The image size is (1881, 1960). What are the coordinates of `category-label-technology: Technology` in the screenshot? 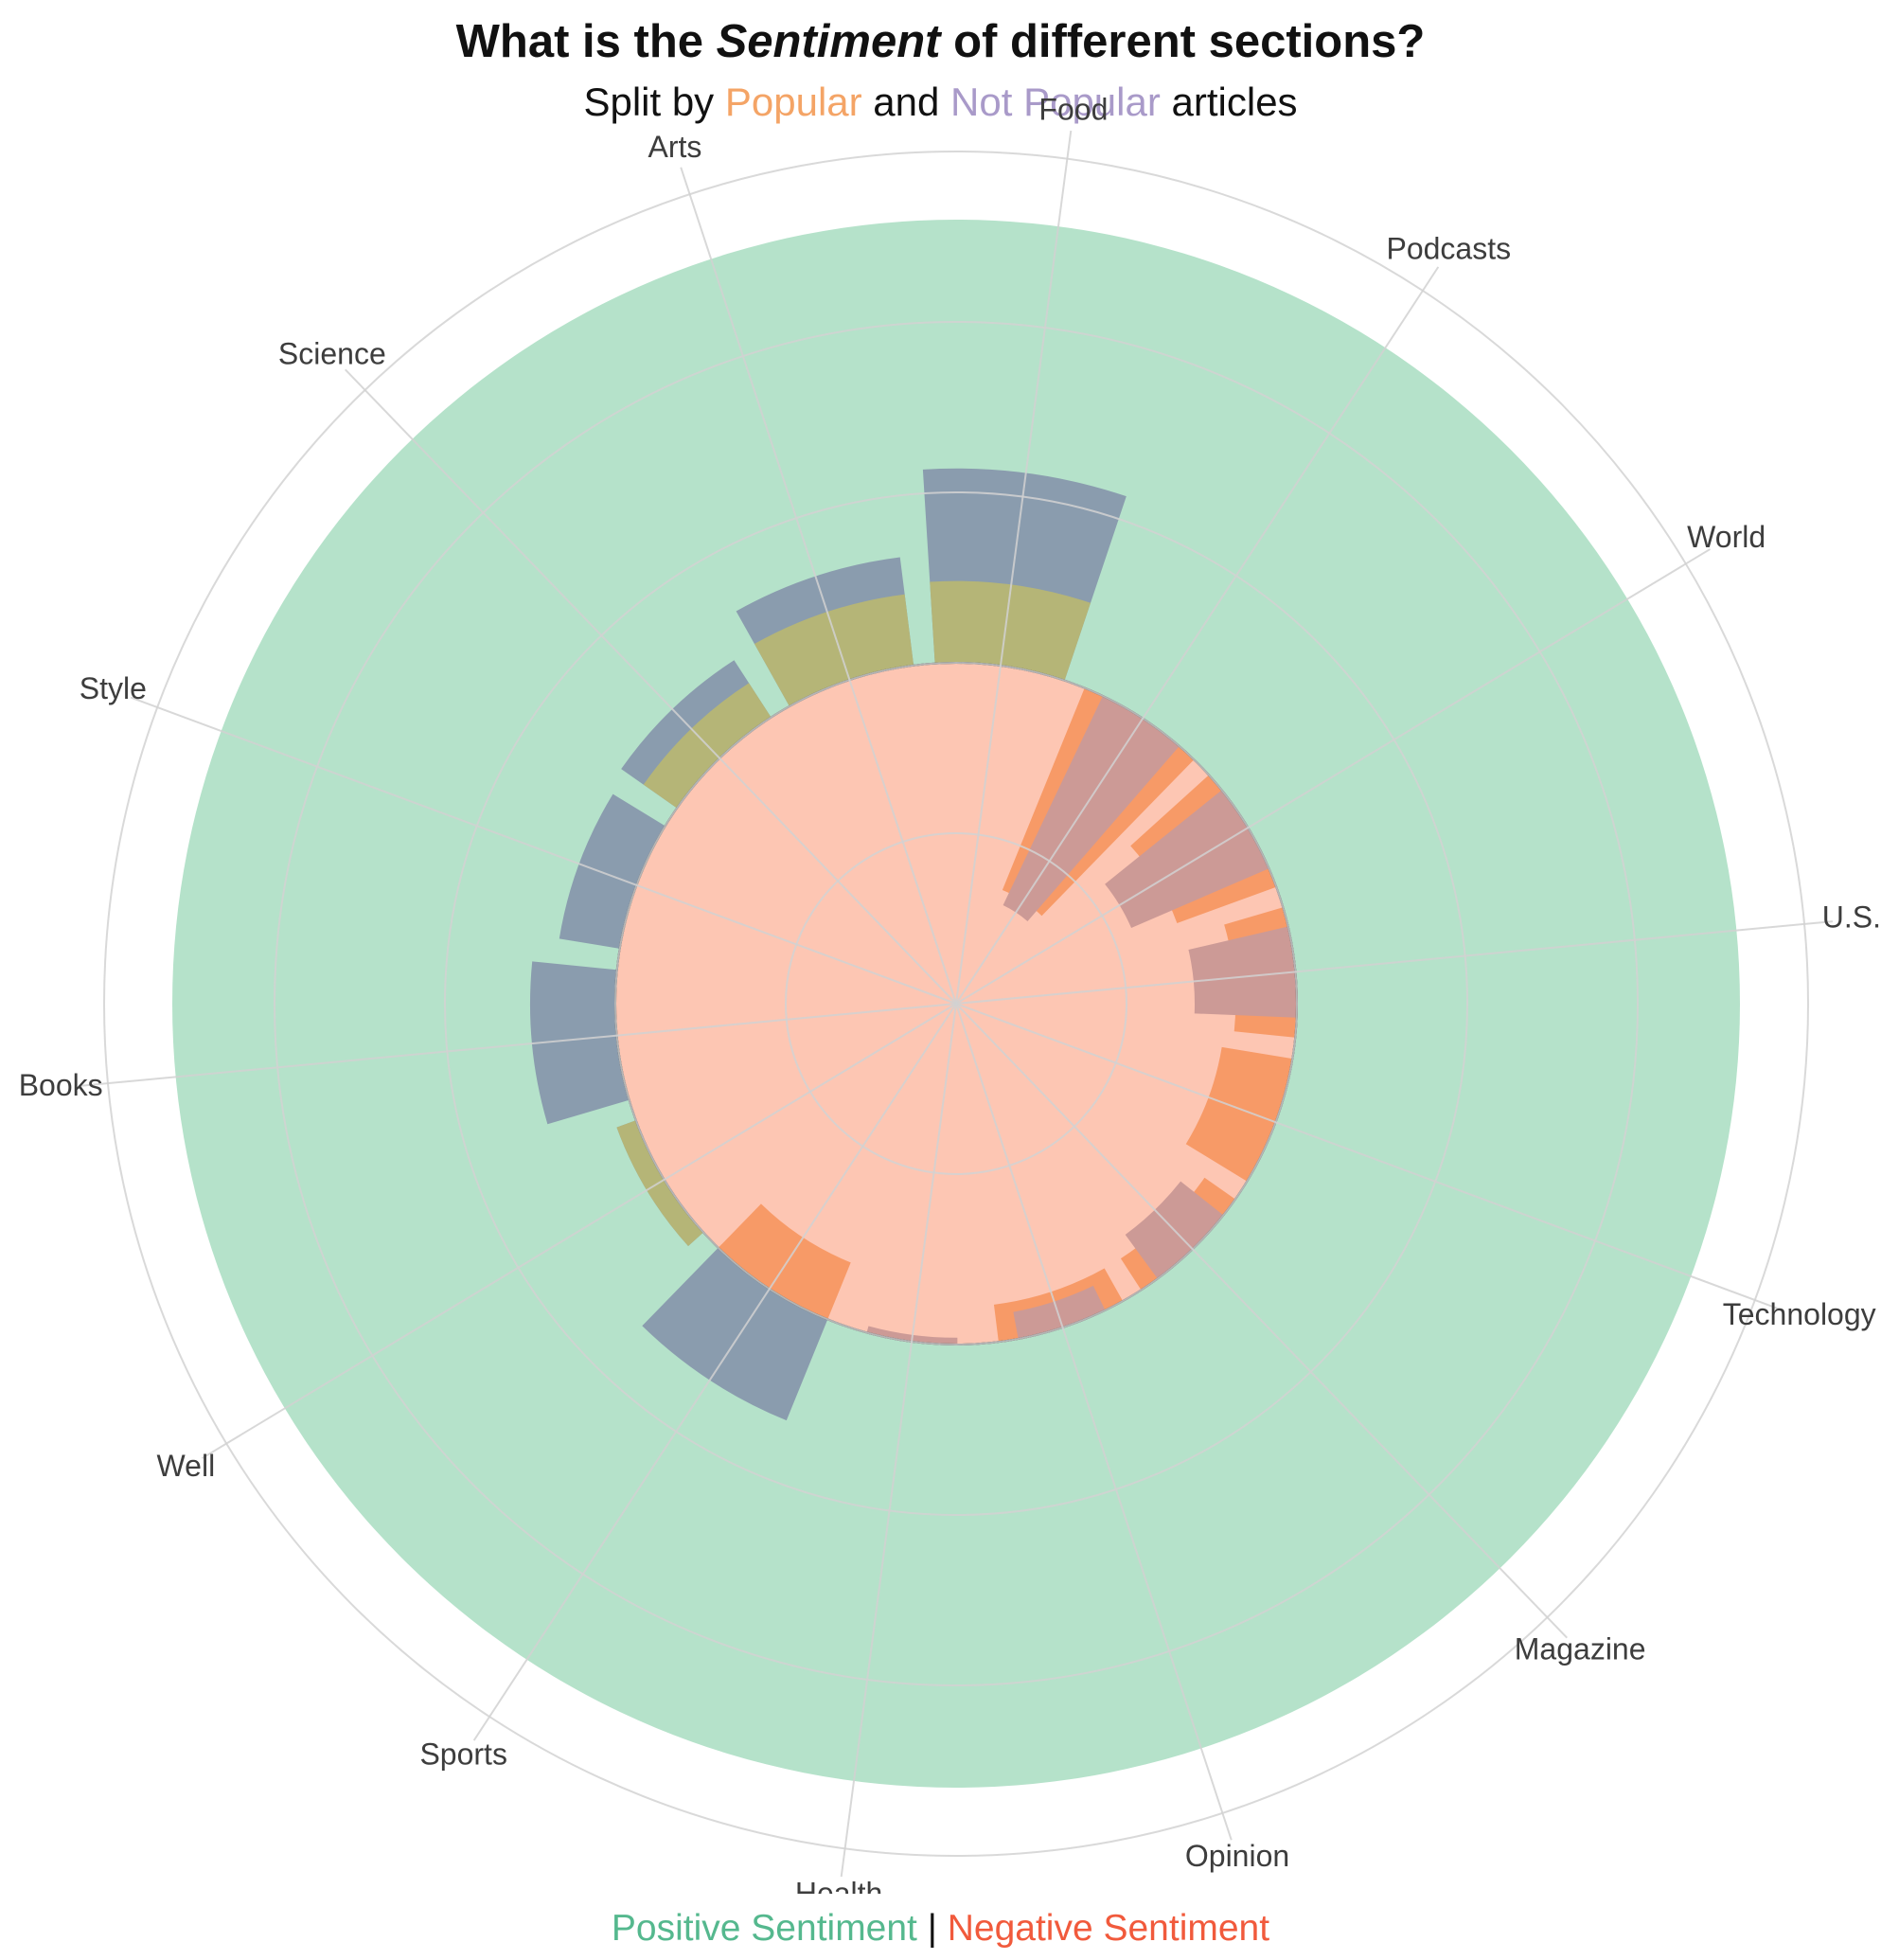 It's located at (1800, 1314).